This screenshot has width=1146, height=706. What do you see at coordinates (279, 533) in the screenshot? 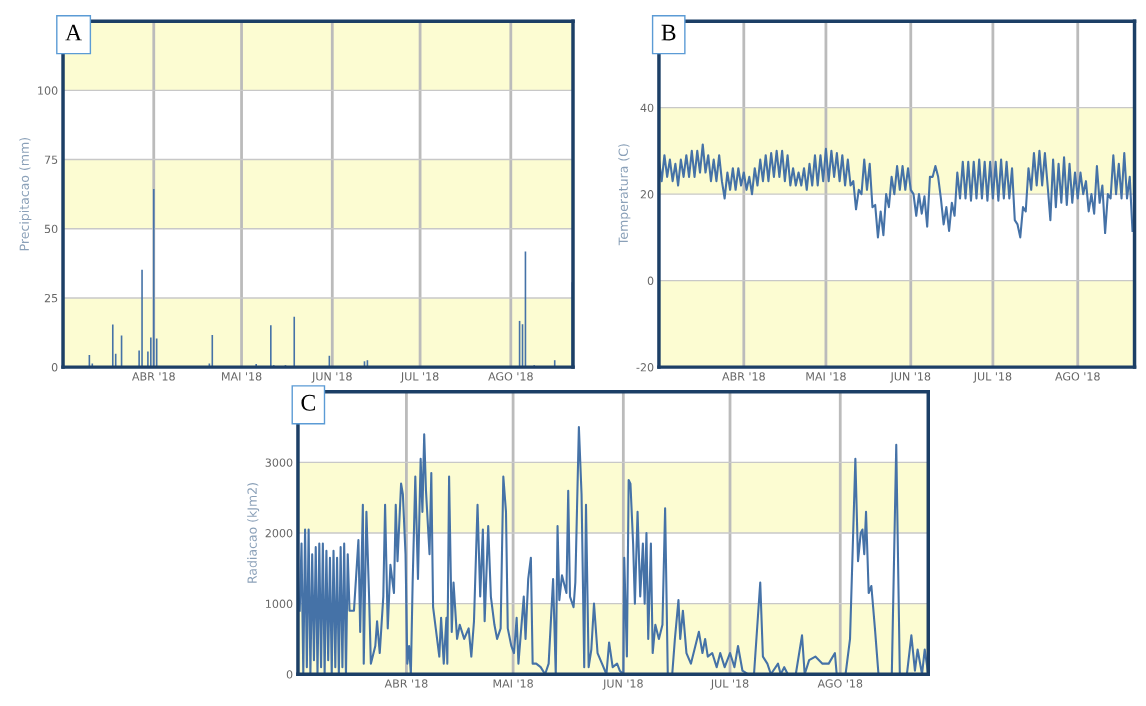
I see `y-tick-label: 2000` at bounding box center [279, 533].